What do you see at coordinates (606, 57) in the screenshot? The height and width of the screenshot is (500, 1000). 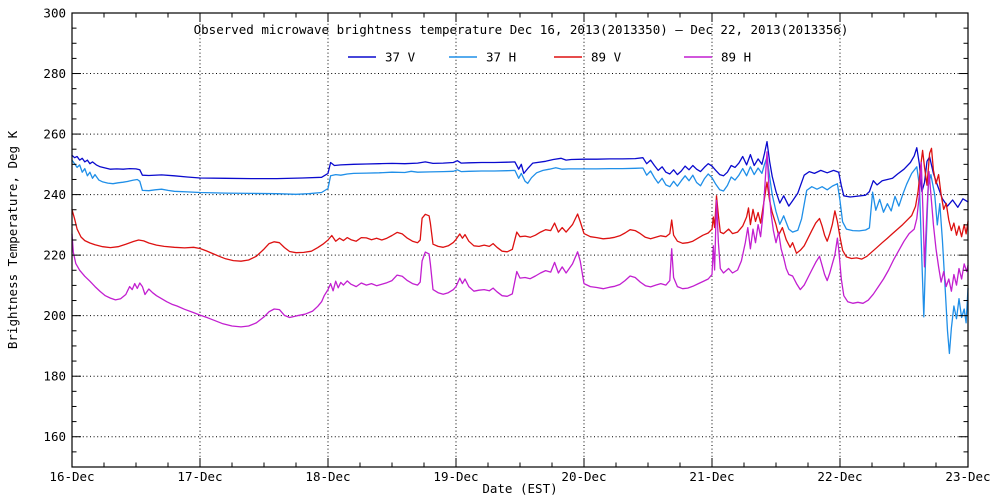 I see `legend-label-89v: 89 V` at bounding box center [606, 57].